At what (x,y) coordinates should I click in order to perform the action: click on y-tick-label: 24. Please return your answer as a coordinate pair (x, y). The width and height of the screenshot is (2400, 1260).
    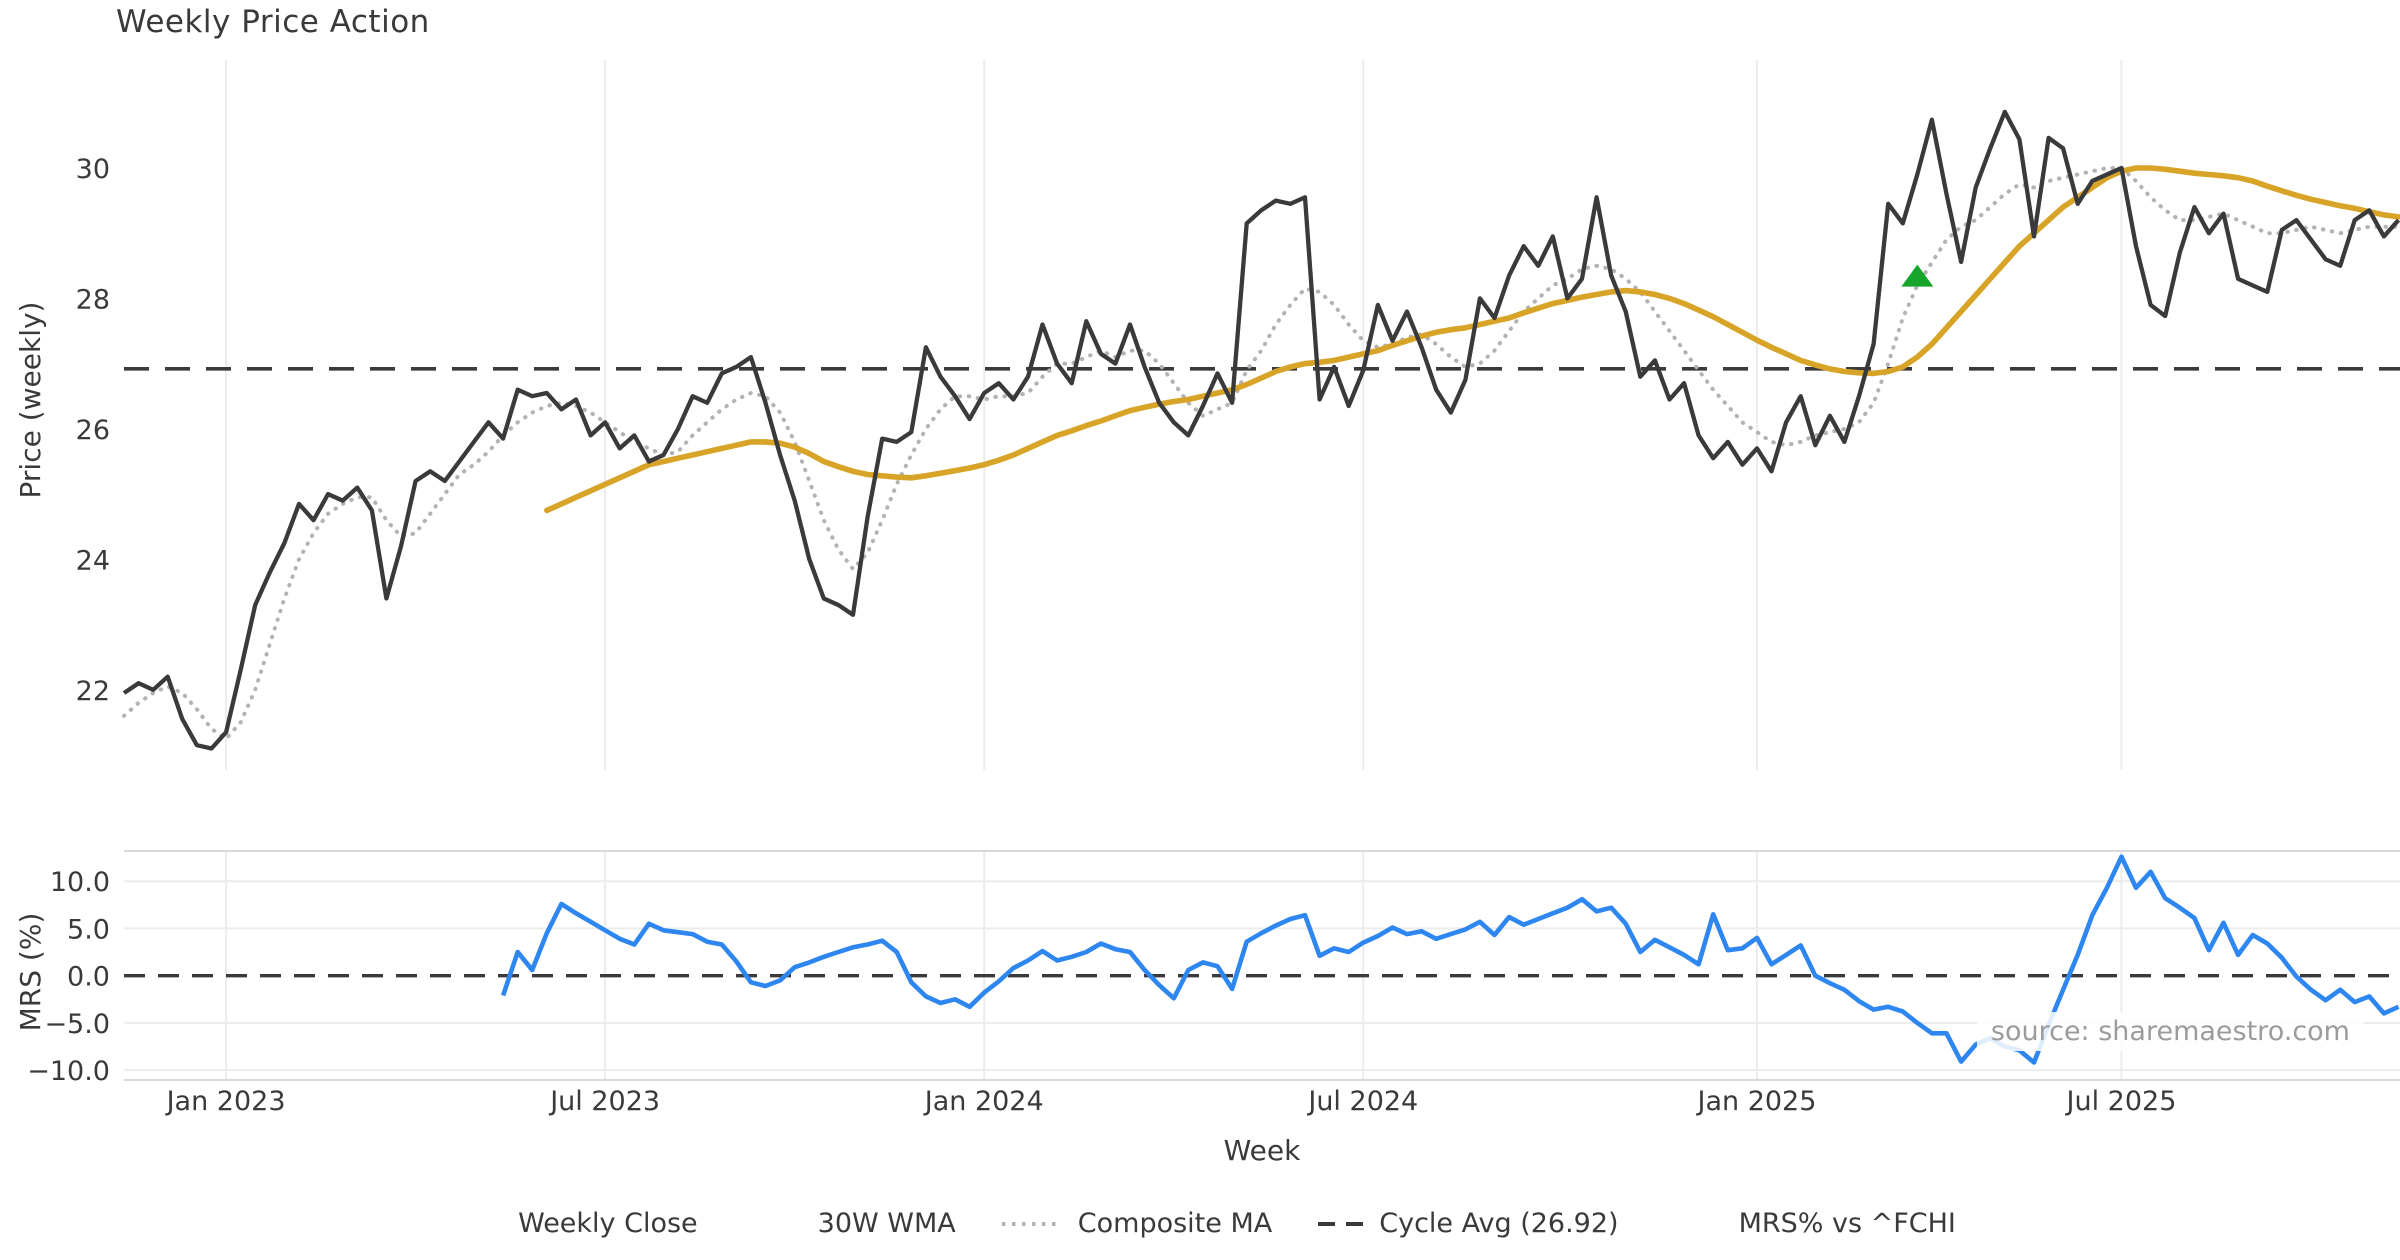
    Looking at the image, I should click on (93, 560).